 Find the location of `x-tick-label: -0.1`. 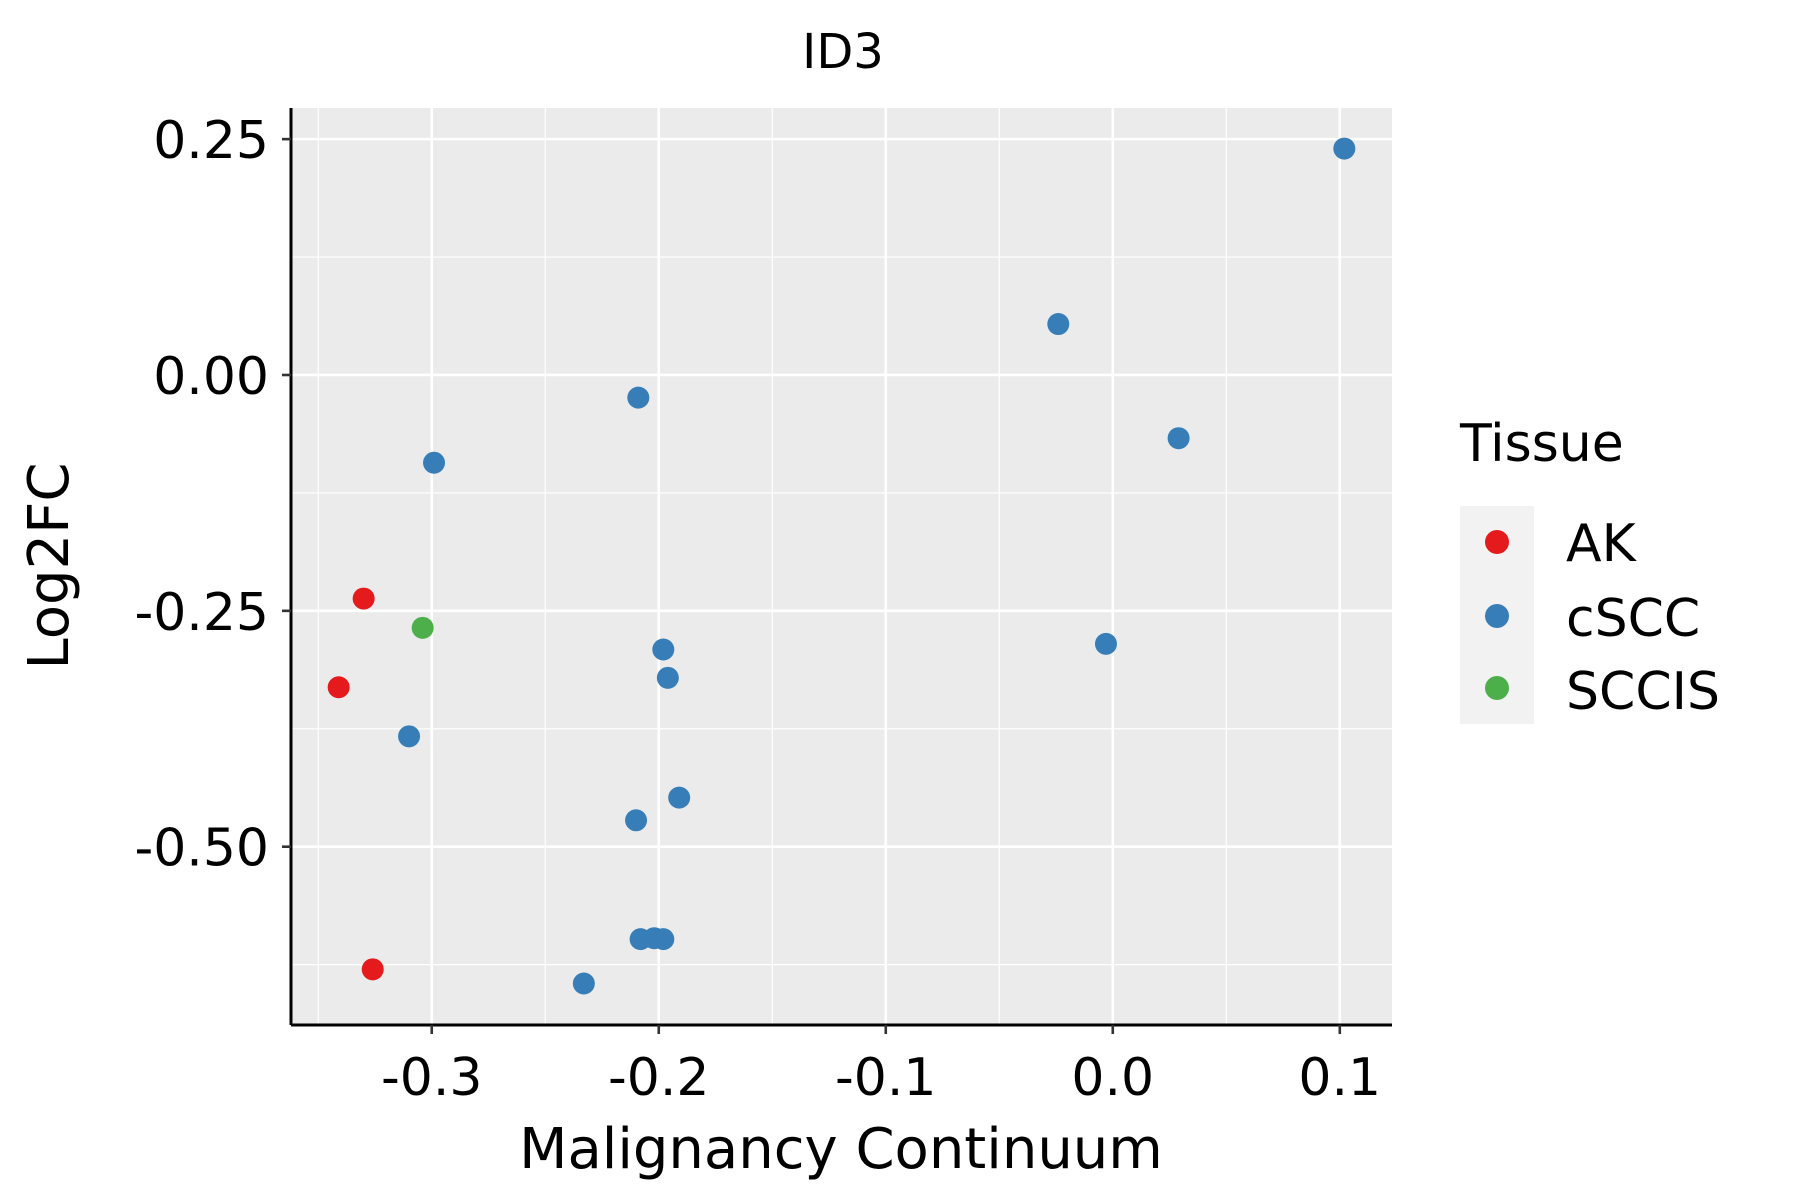

x-tick-label: -0.1 is located at coordinates (885, 1078).